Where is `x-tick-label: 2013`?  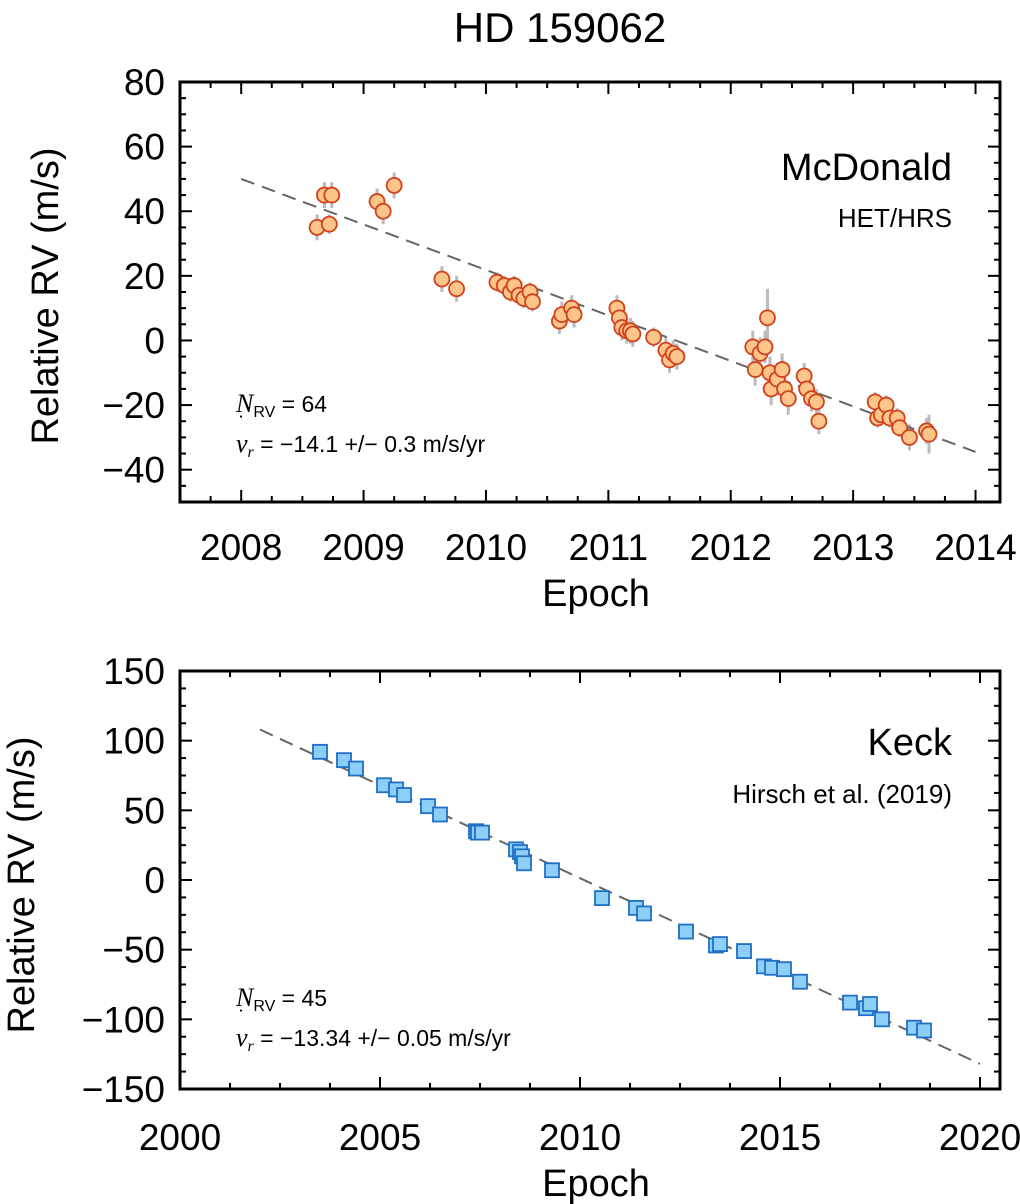 x-tick-label: 2013 is located at coordinates (853, 547).